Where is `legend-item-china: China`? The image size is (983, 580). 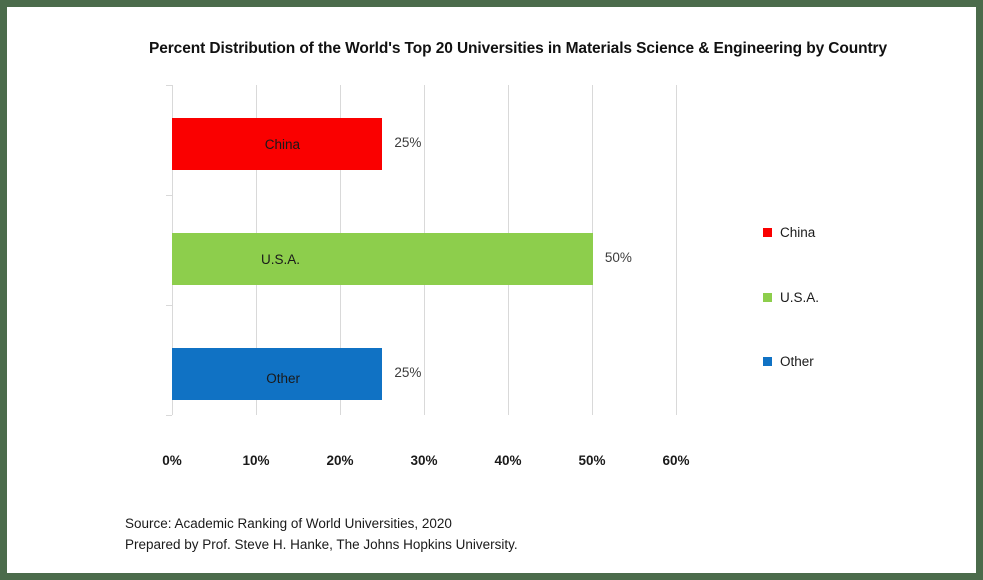 legend-item-china: China is located at coordinates (789, 232).